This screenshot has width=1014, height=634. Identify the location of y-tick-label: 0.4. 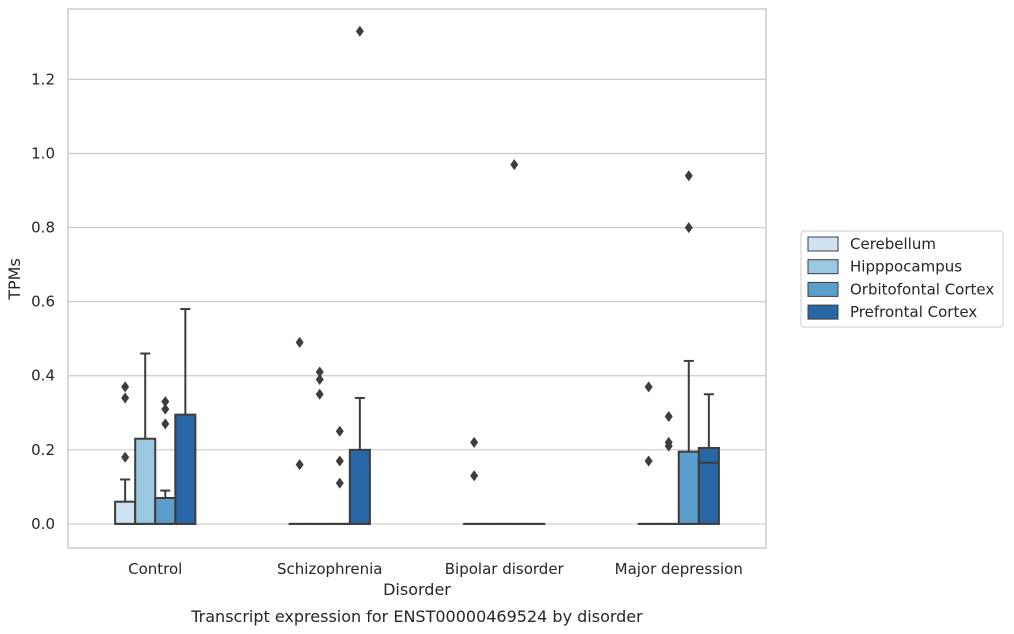
(43, 376).